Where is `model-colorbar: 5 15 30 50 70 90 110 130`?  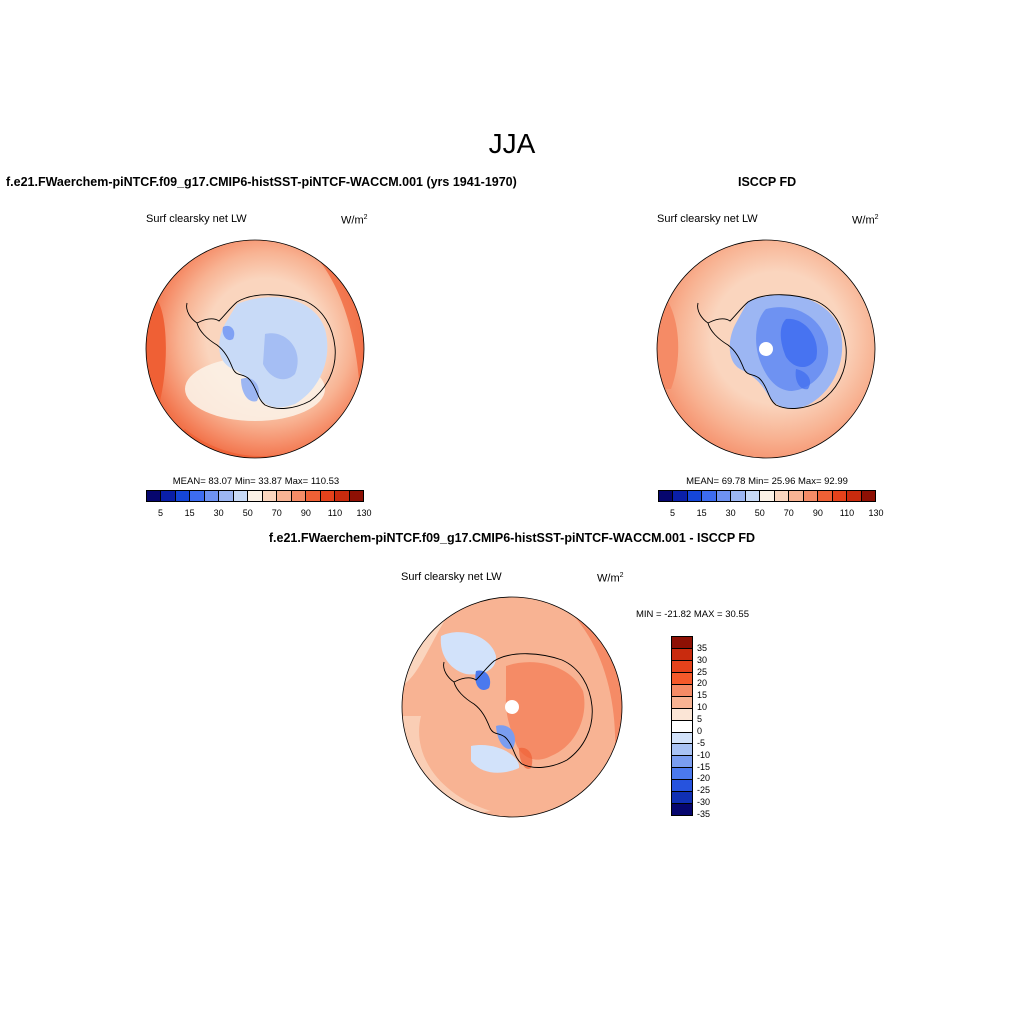 model-colorbar: 5 15 30 50 70 90 110 130 is located at coordinates (259, 505).